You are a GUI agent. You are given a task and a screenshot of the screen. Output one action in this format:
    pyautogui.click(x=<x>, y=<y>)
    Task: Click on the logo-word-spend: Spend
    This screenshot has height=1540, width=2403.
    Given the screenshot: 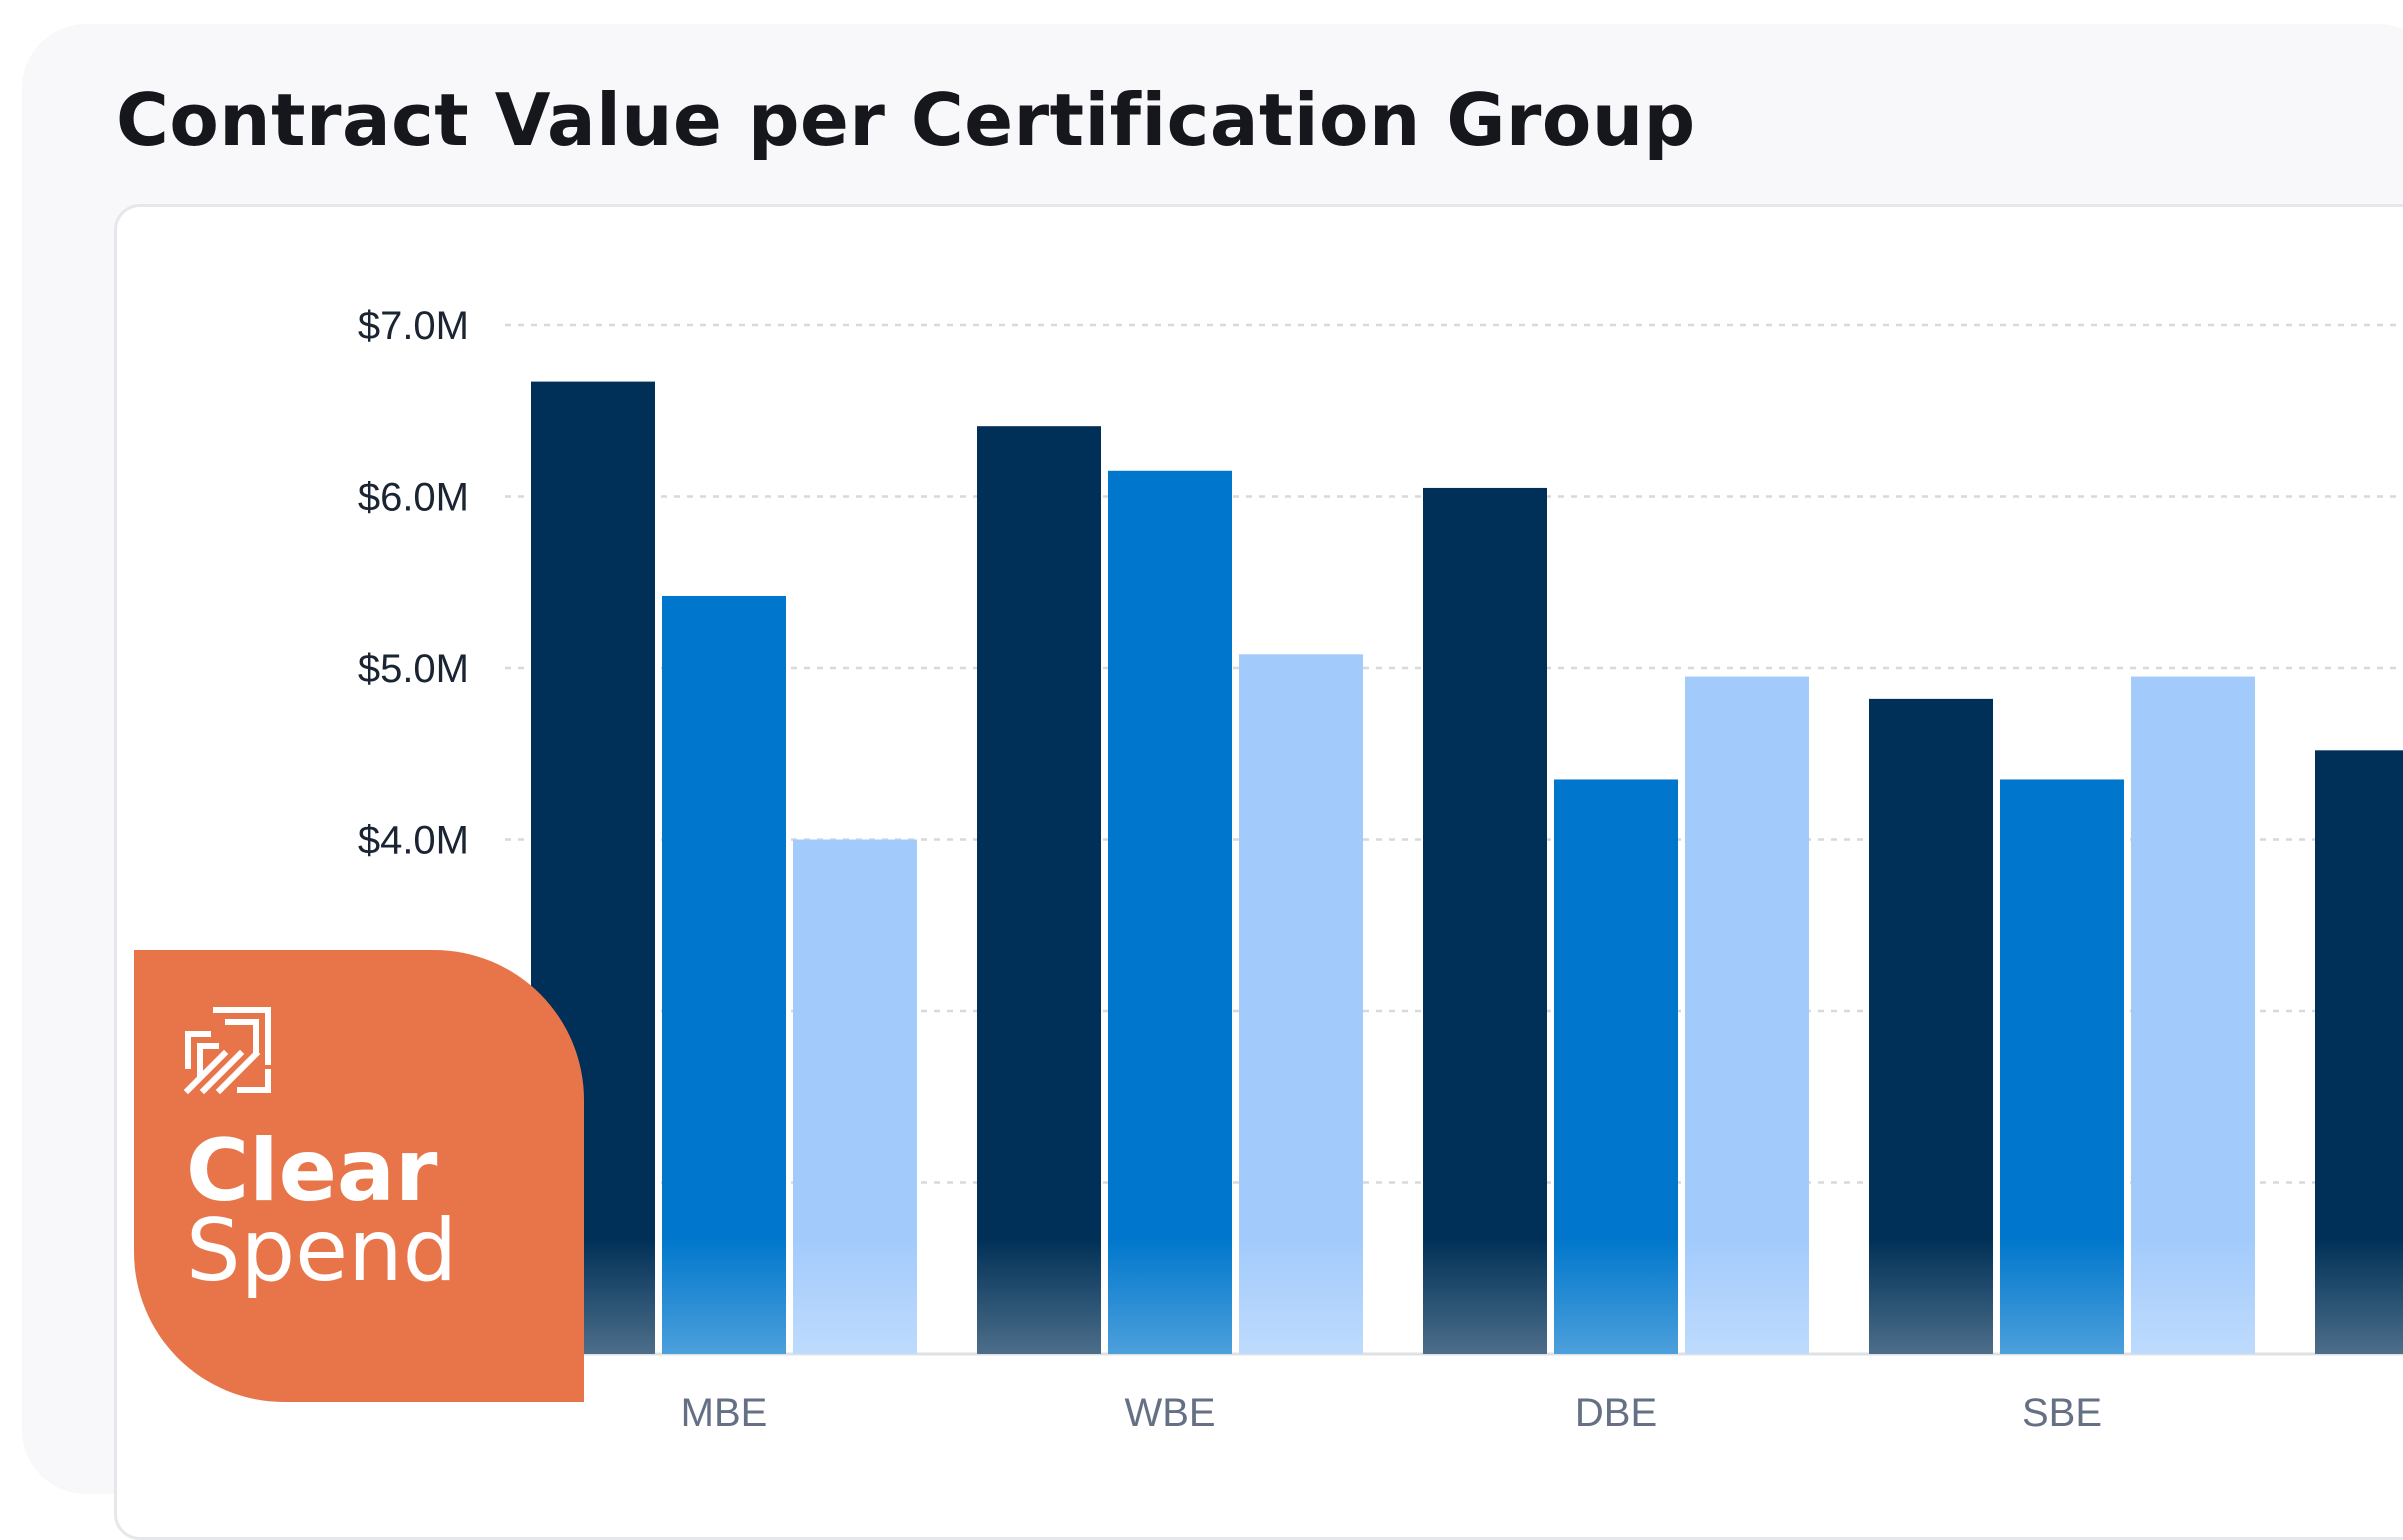 What is the action you would take?
    pyautogui.click(x=322, y=1251)
    